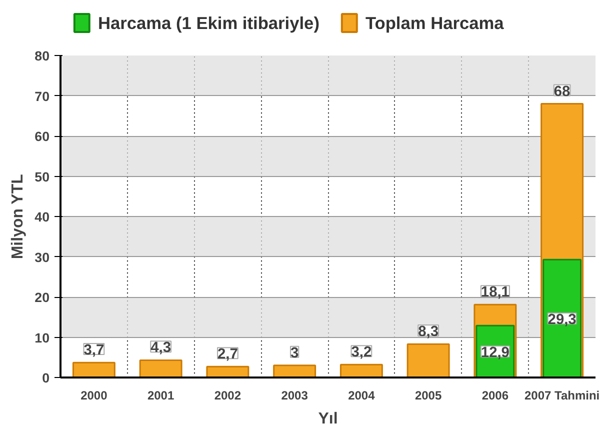  Describe the element at coordinates (328, 419) in the screenshot. I see `x-axis-title: Yıl` at that location.